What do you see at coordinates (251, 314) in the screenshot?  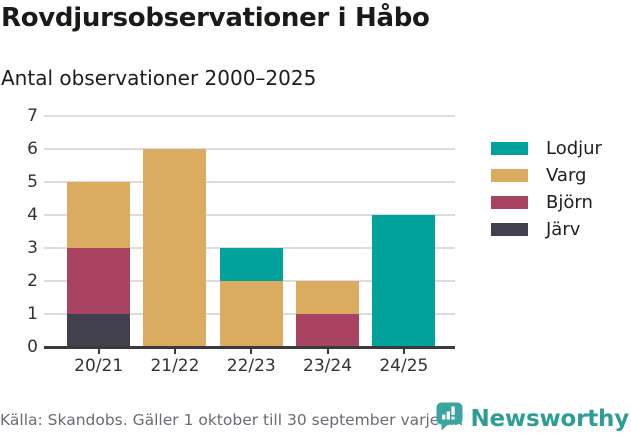 I see `bar-segment-varg-22/23` at bounding box center [251, 314].